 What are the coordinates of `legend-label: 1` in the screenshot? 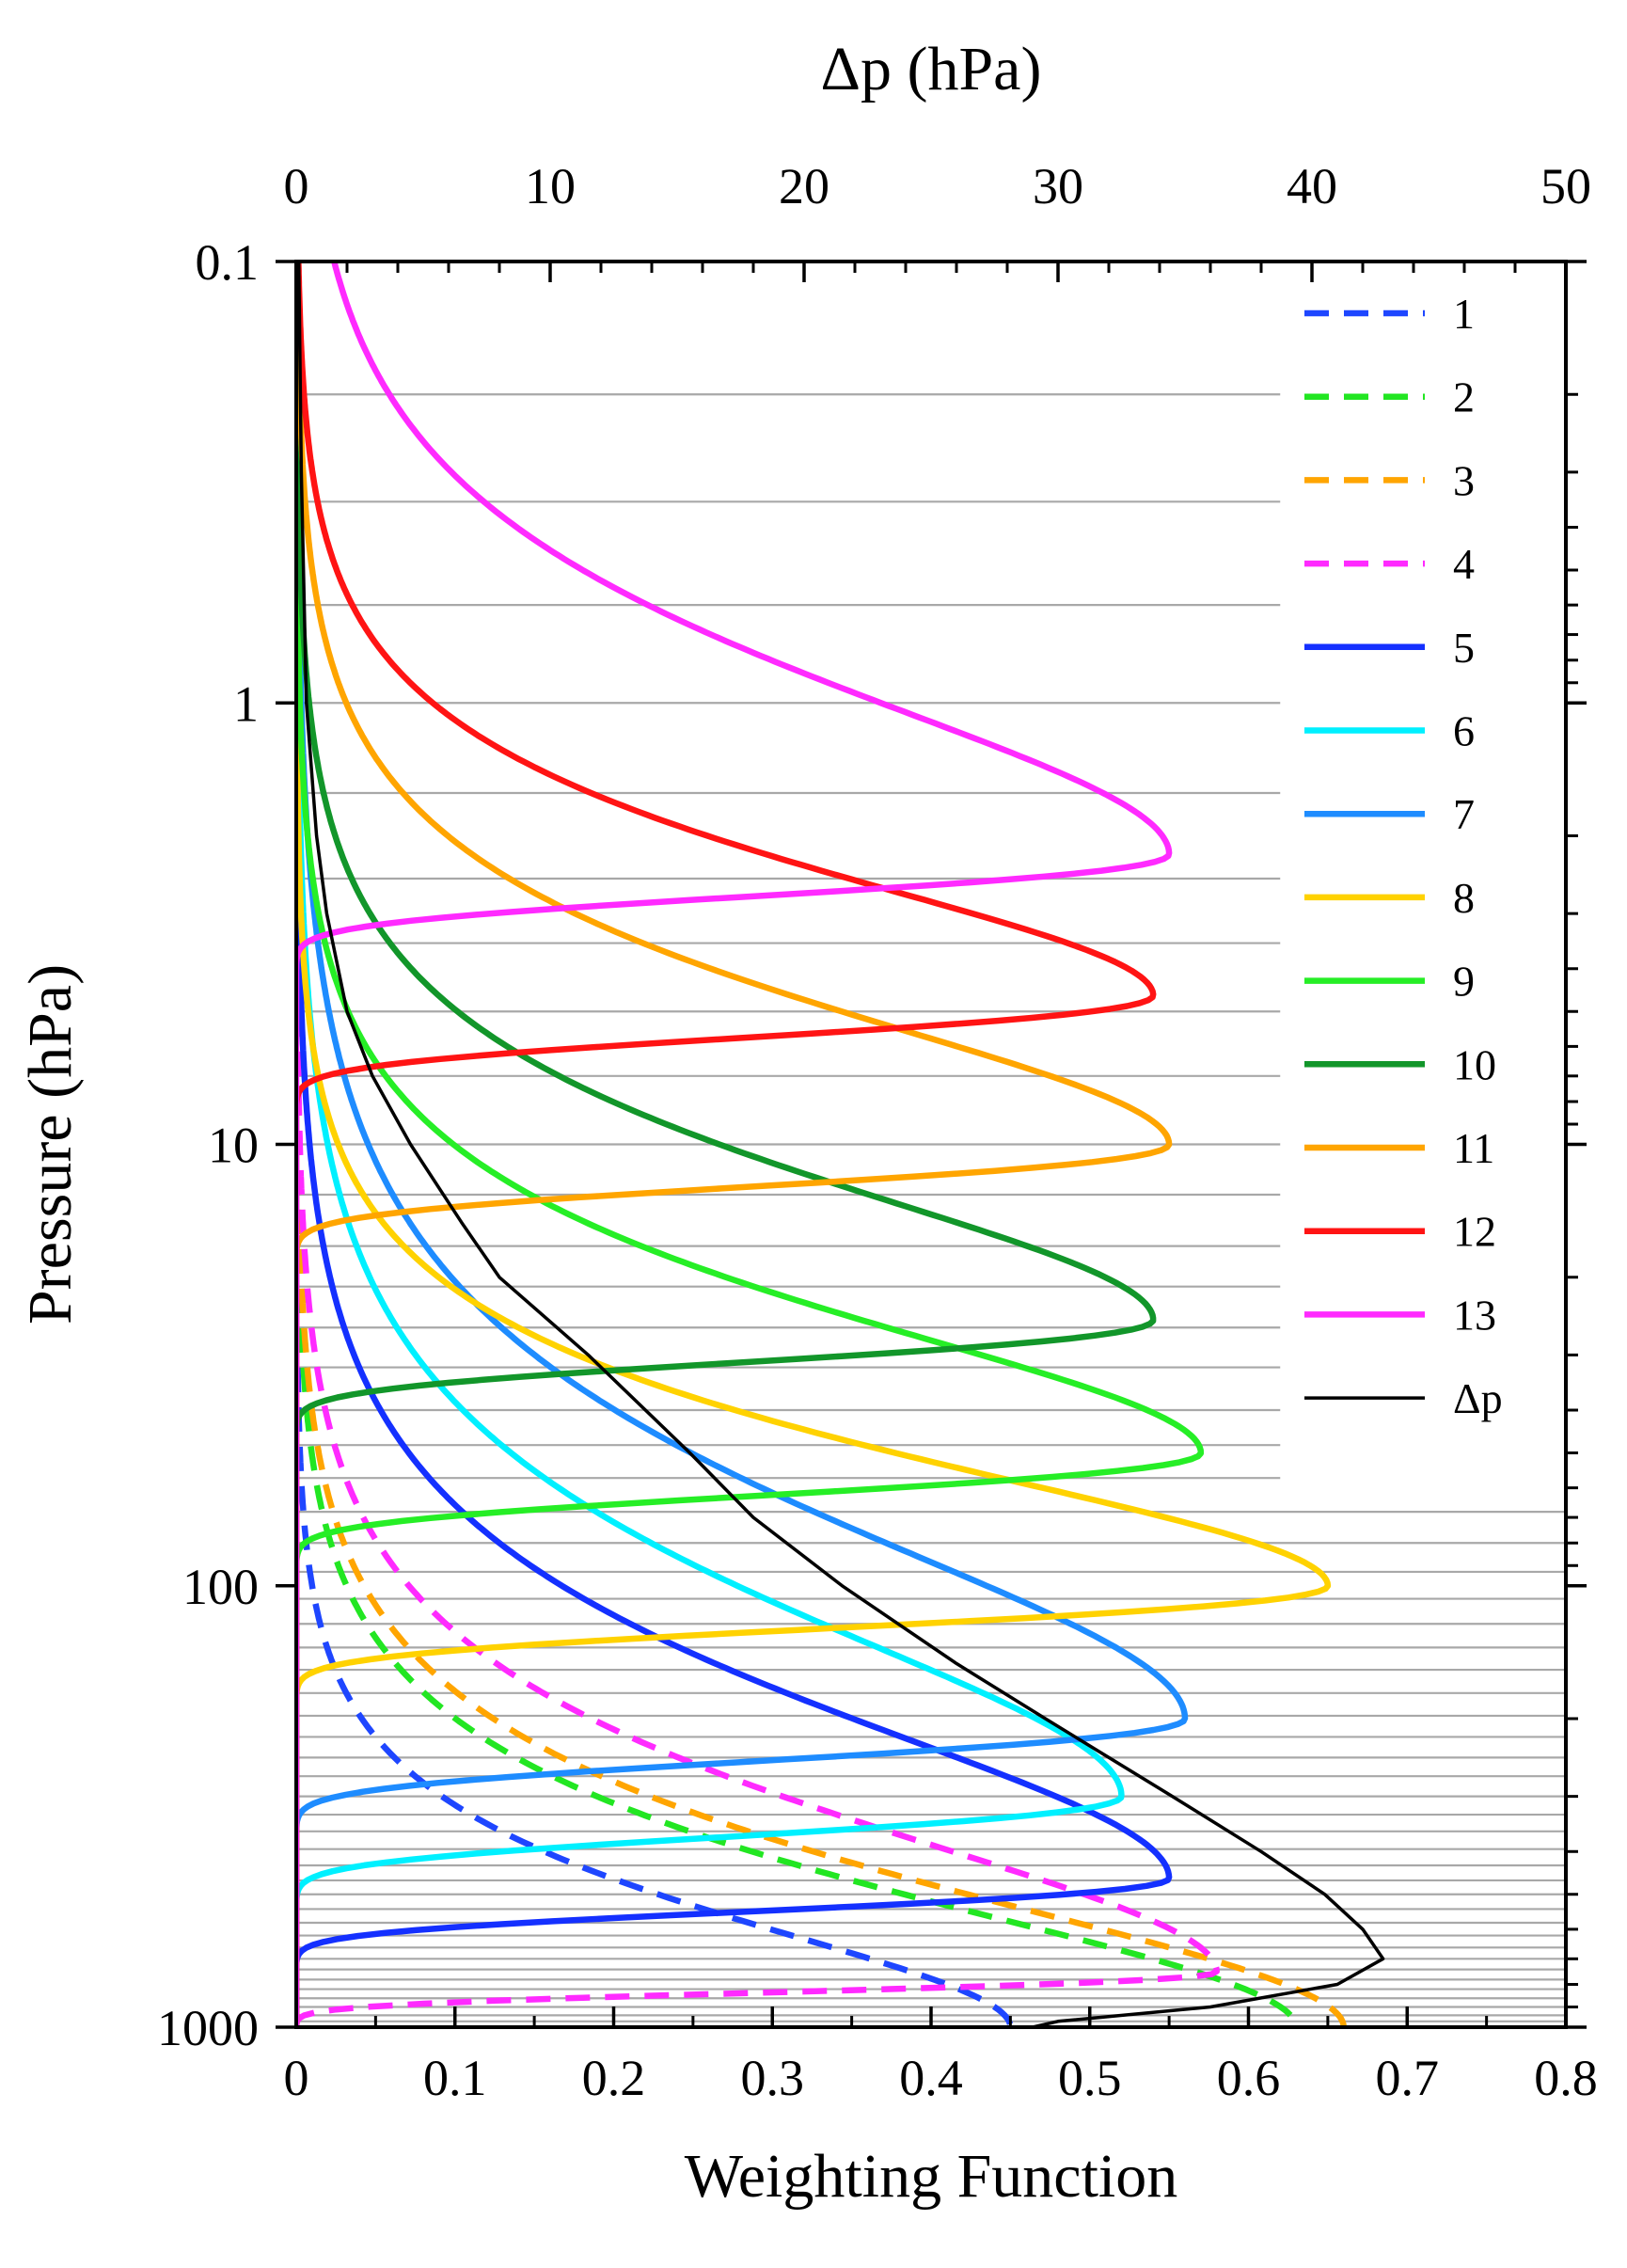 It's located at (1464, 314).